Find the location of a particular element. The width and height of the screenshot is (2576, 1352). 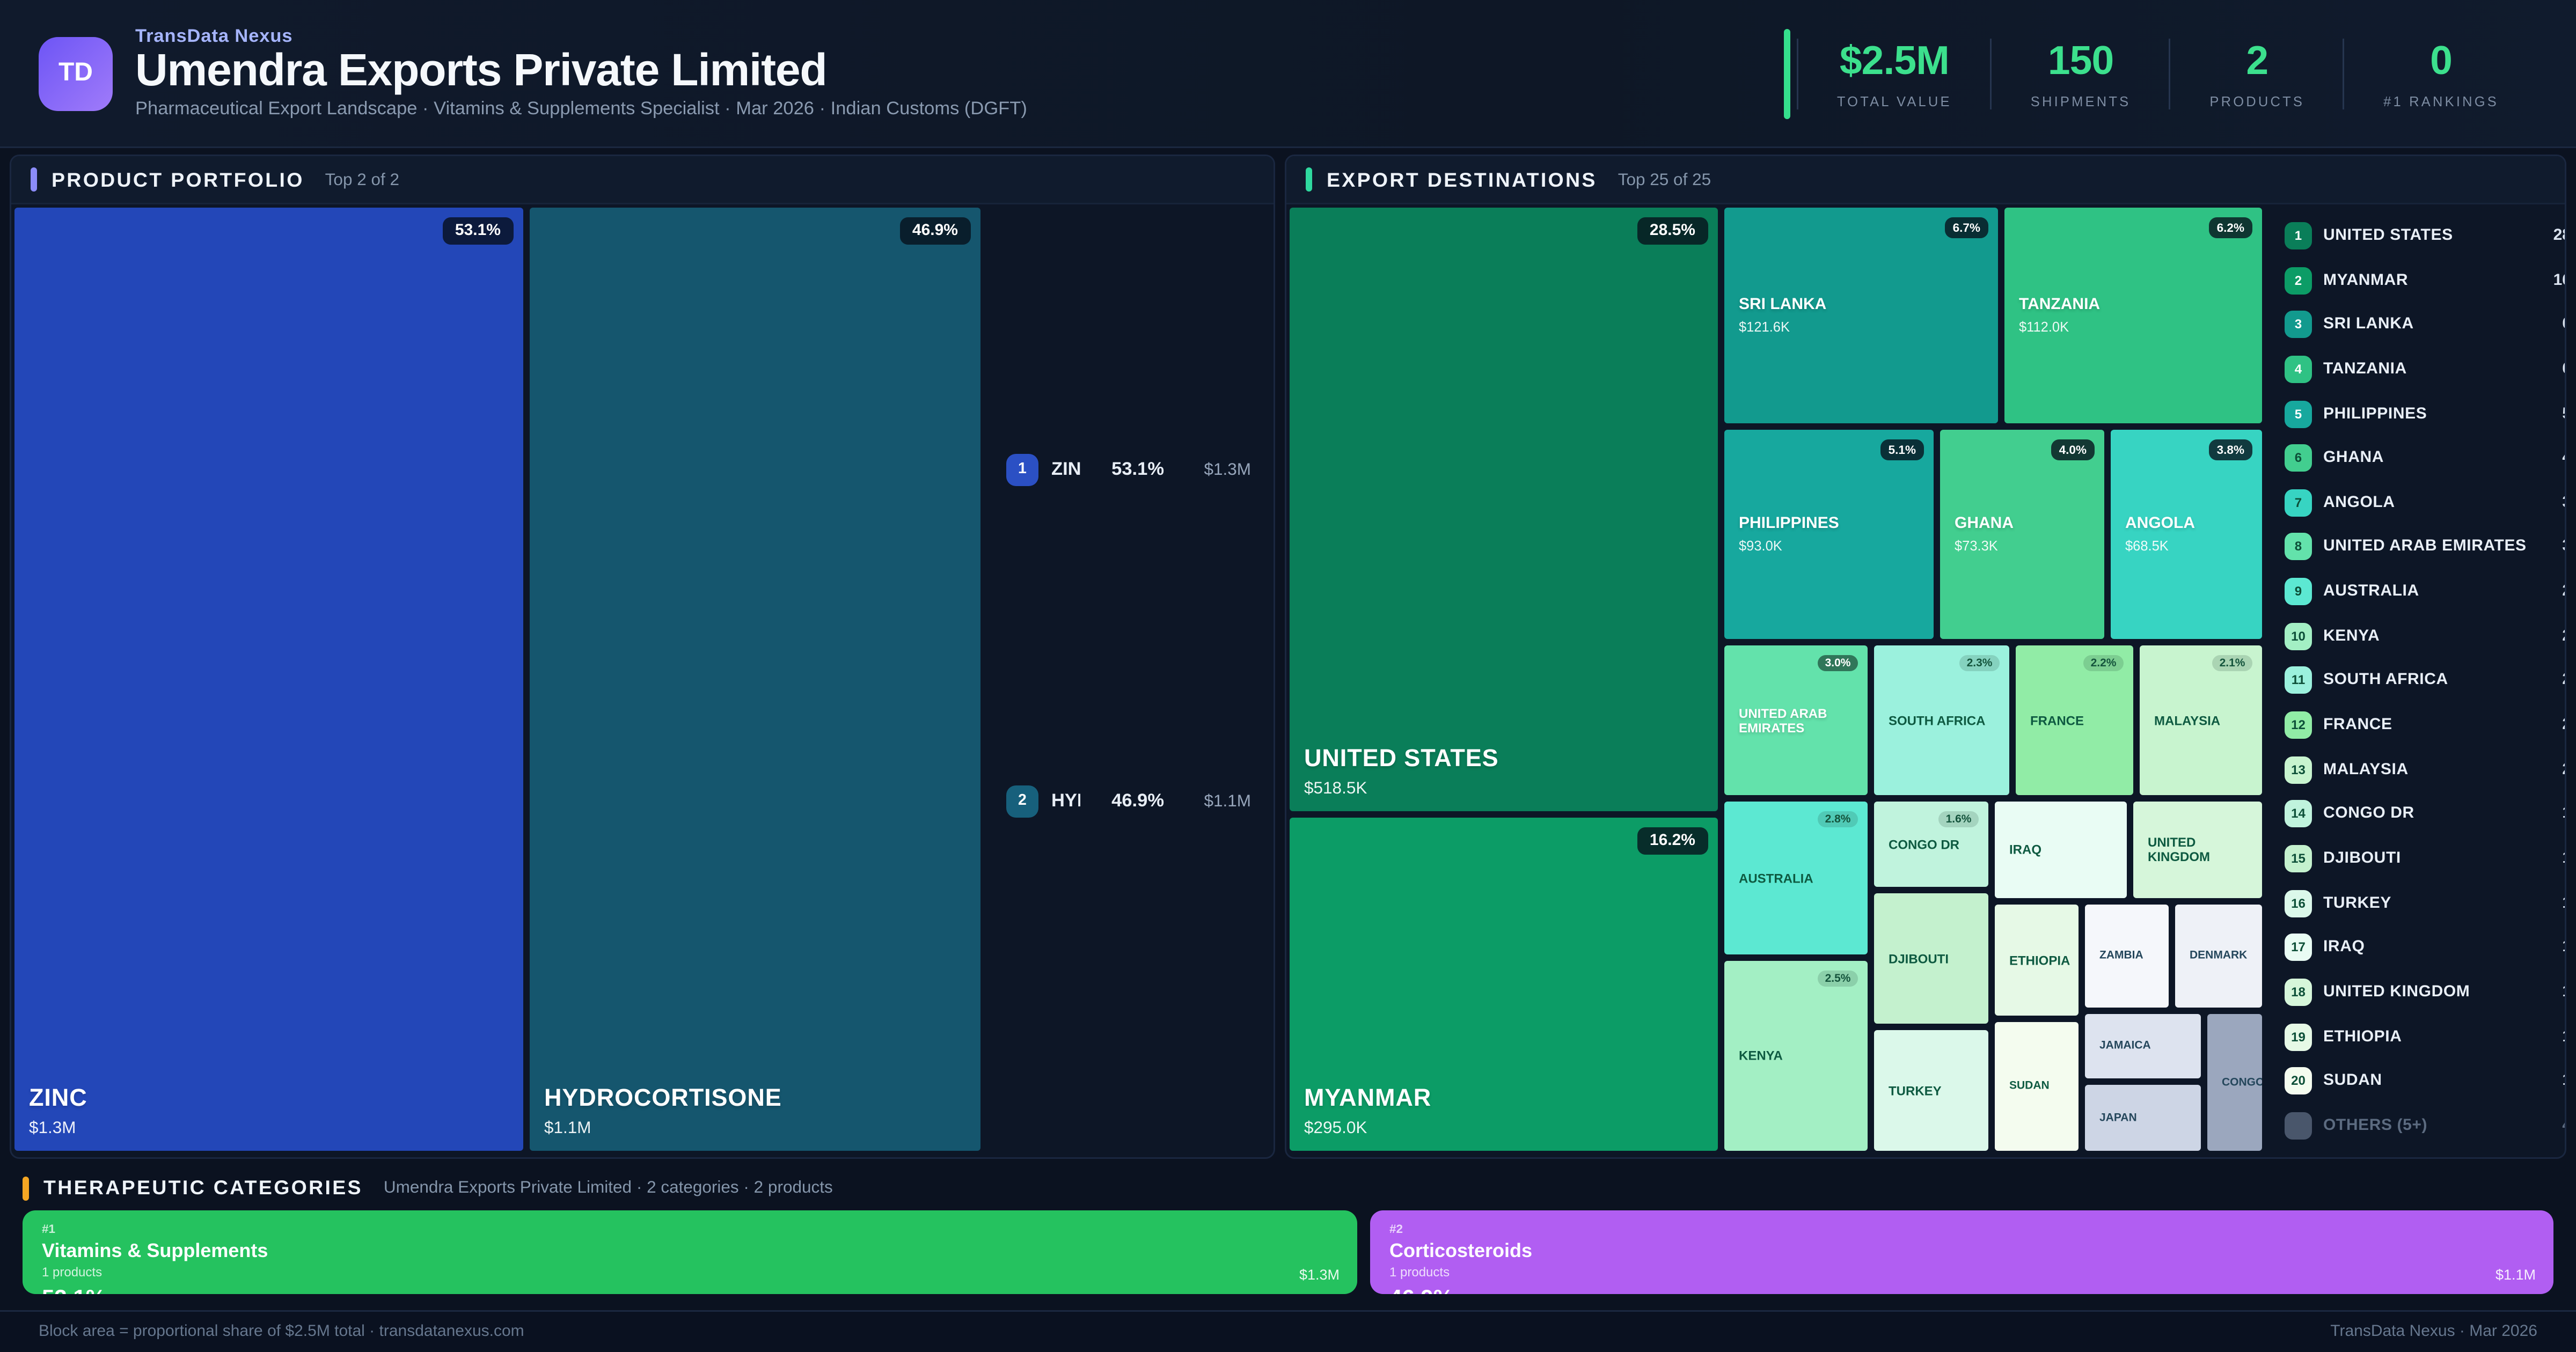

treemap-block-united-states: 28.5% UNITED STATES $518.5K is located at coordinates (1504, 509).